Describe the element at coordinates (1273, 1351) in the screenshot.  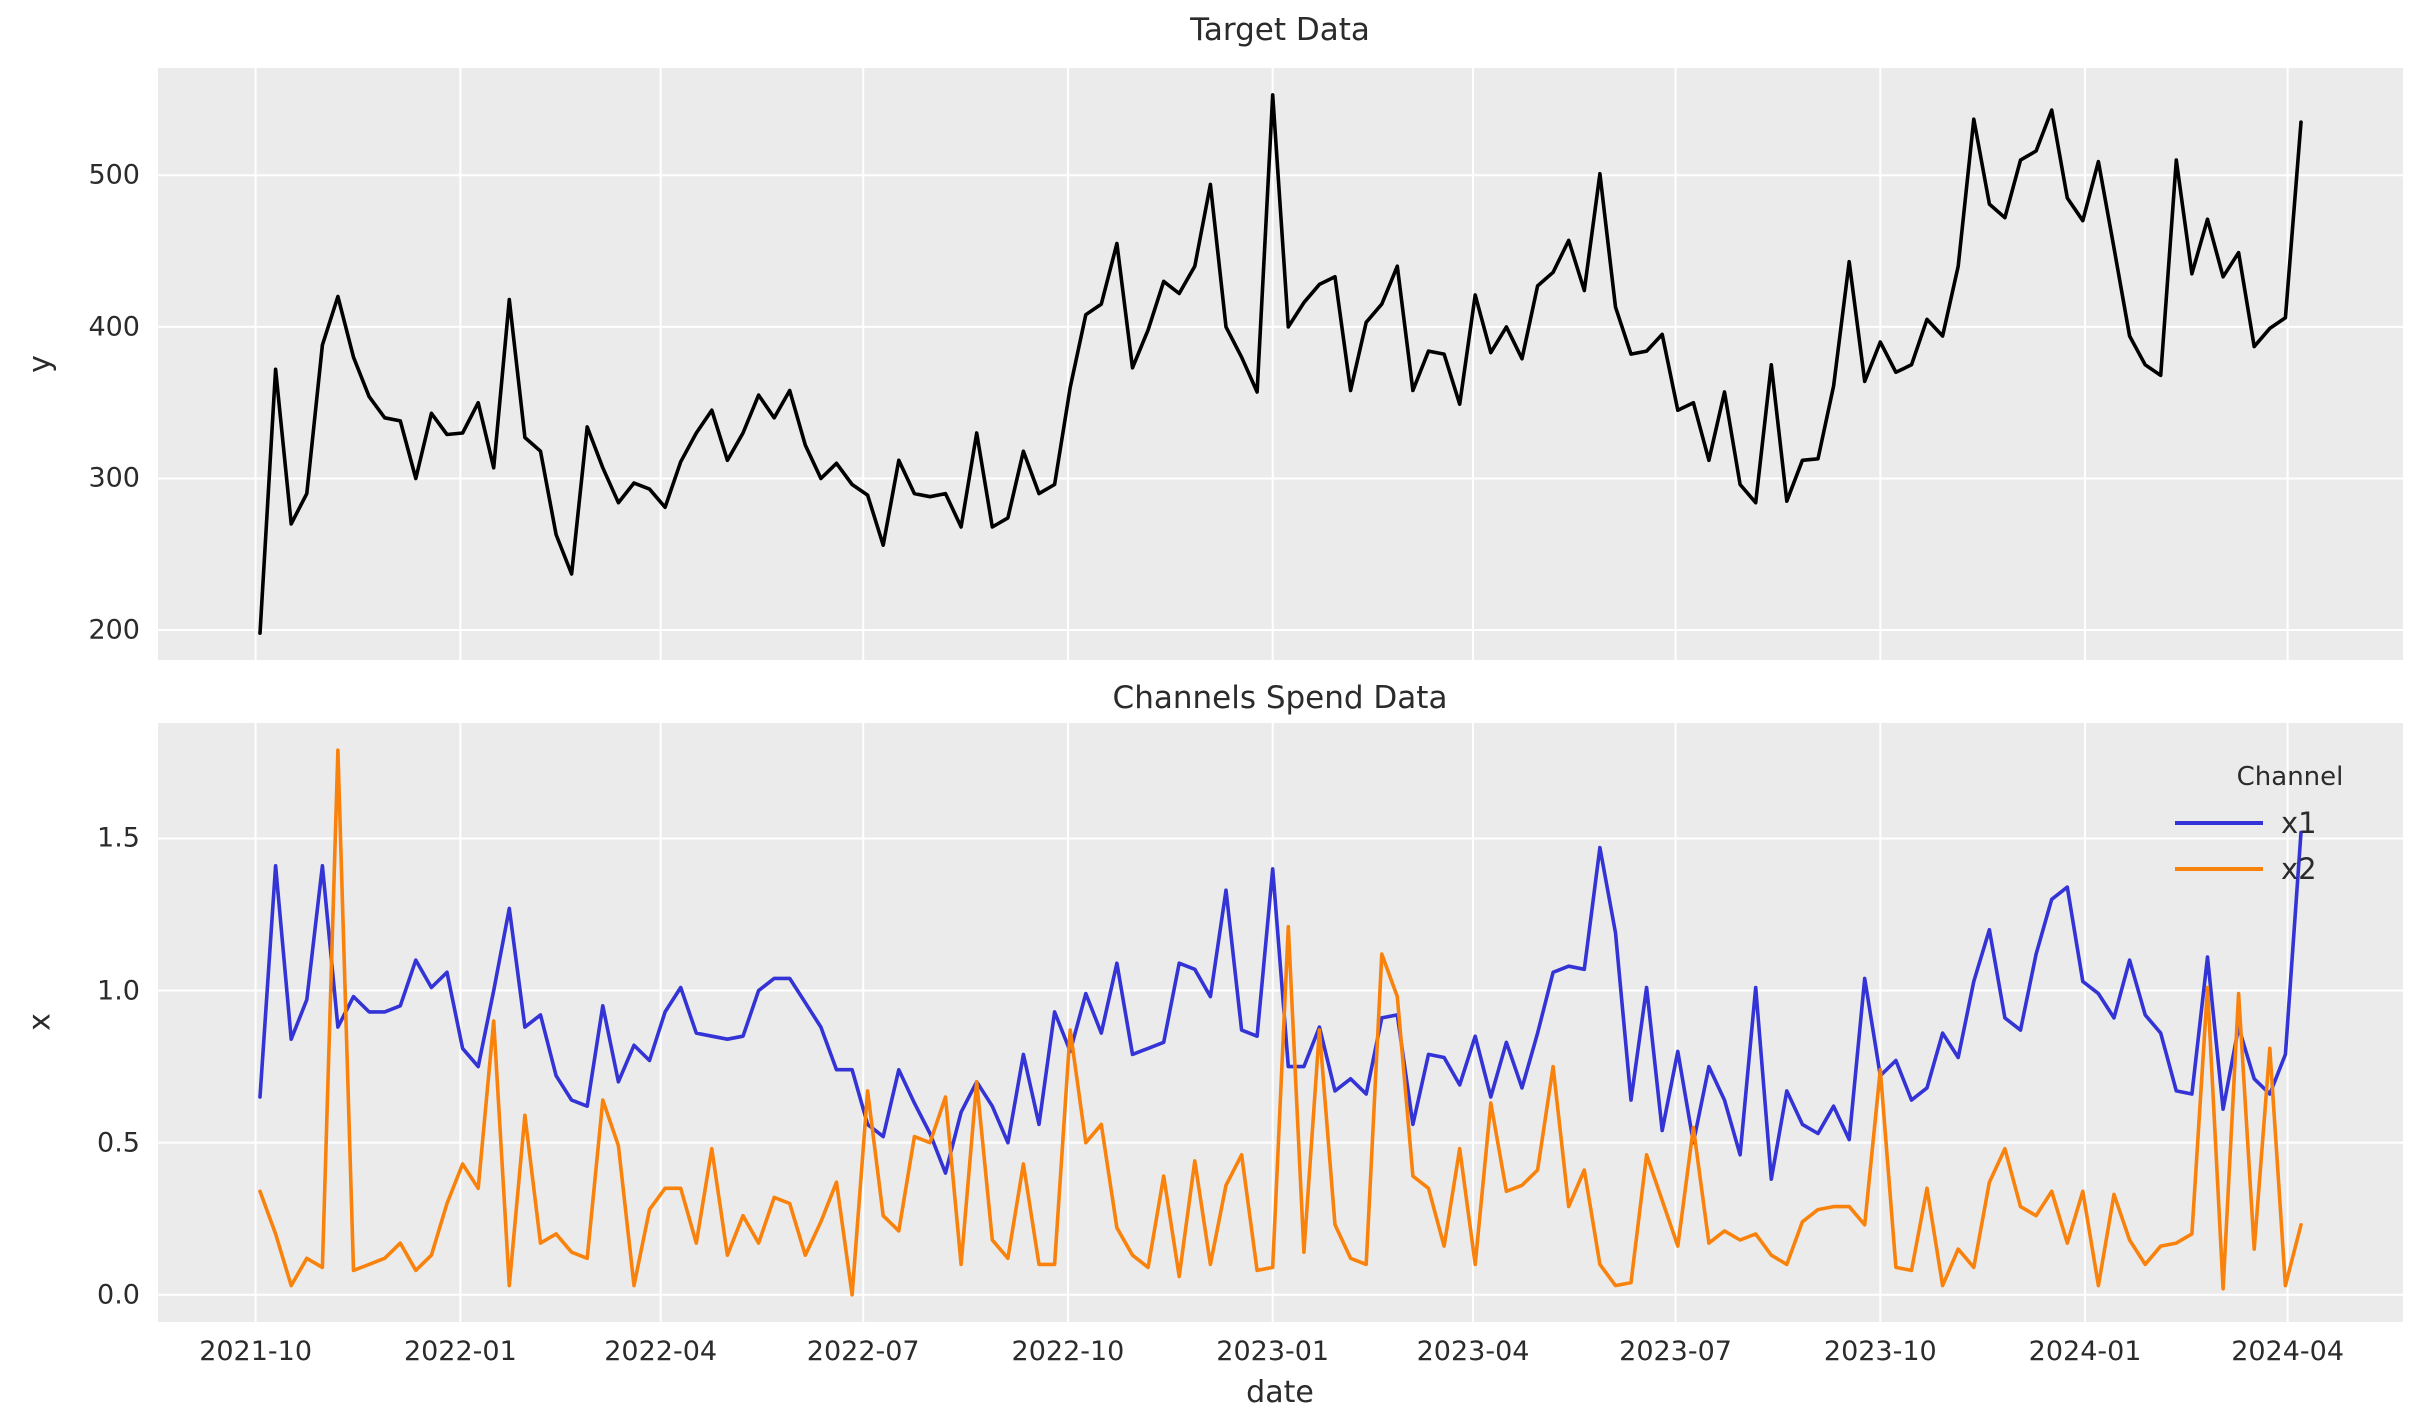
I see `x-tick-label: 2023-01` at that location.